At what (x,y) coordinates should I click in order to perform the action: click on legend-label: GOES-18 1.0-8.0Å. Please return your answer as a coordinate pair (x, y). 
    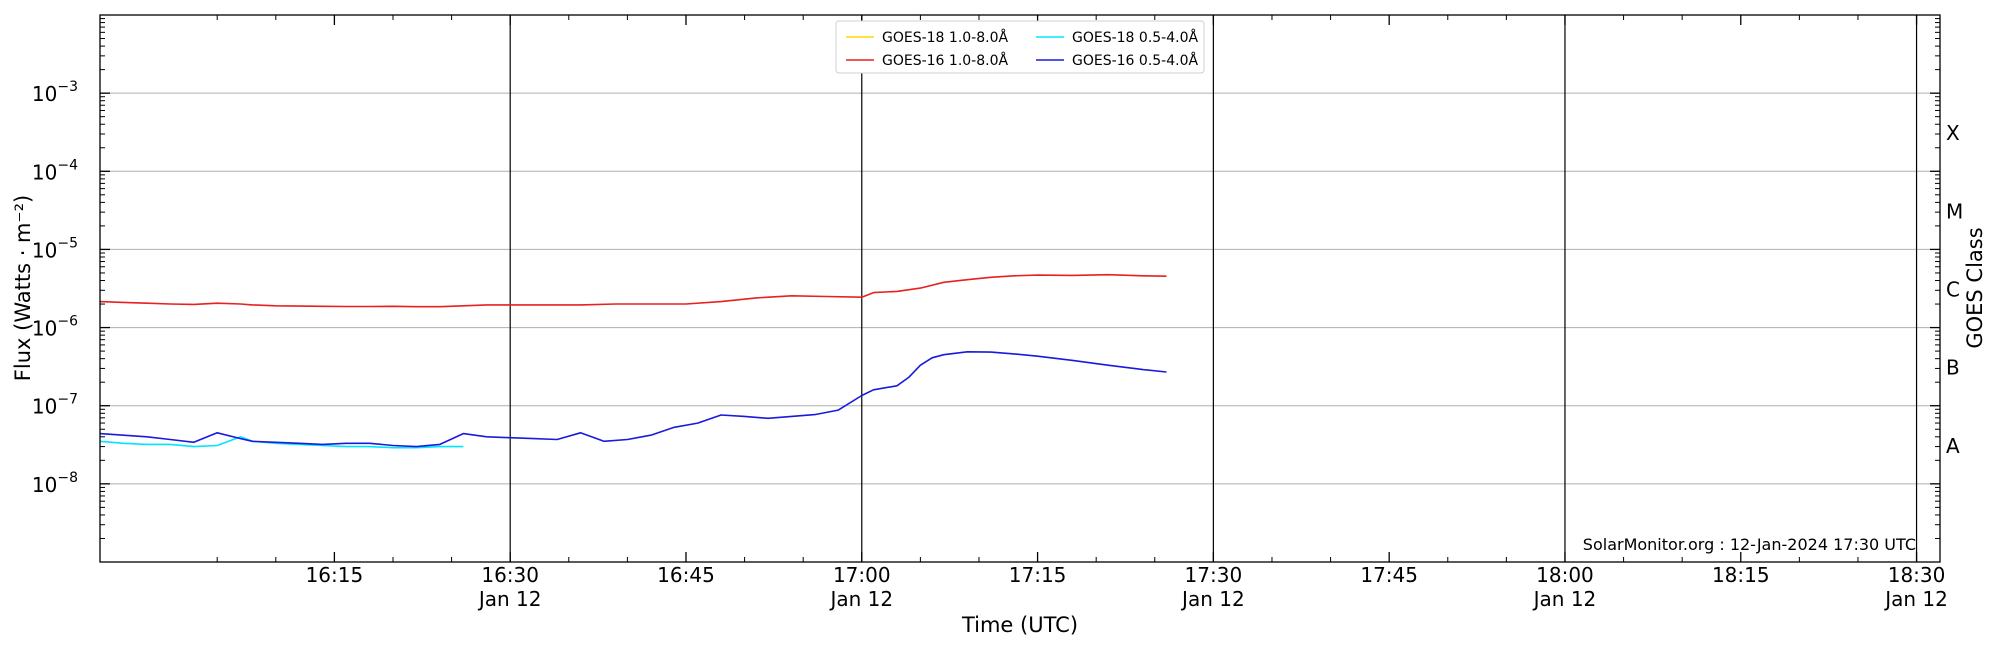
    Looking at the image, I should click on (945, 37).